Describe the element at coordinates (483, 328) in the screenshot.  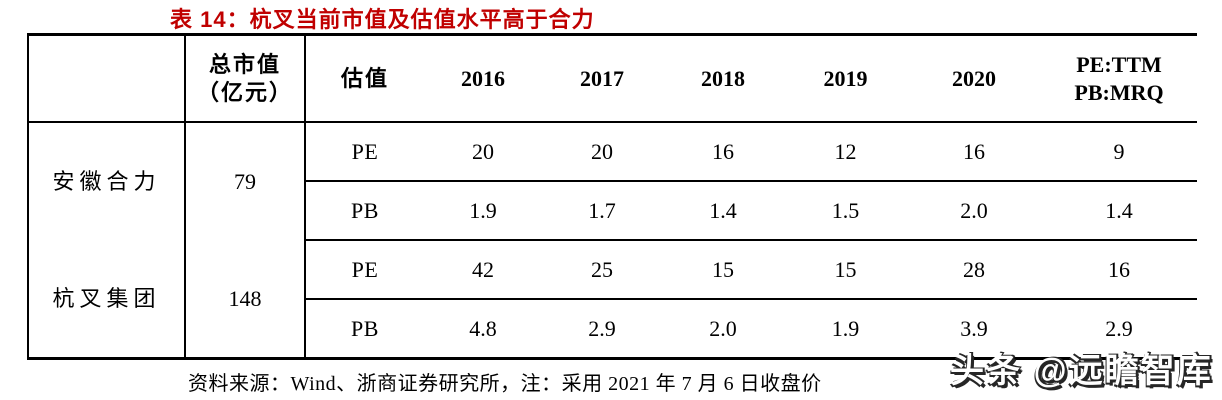
I see `pb-value: 4.8` at that location.